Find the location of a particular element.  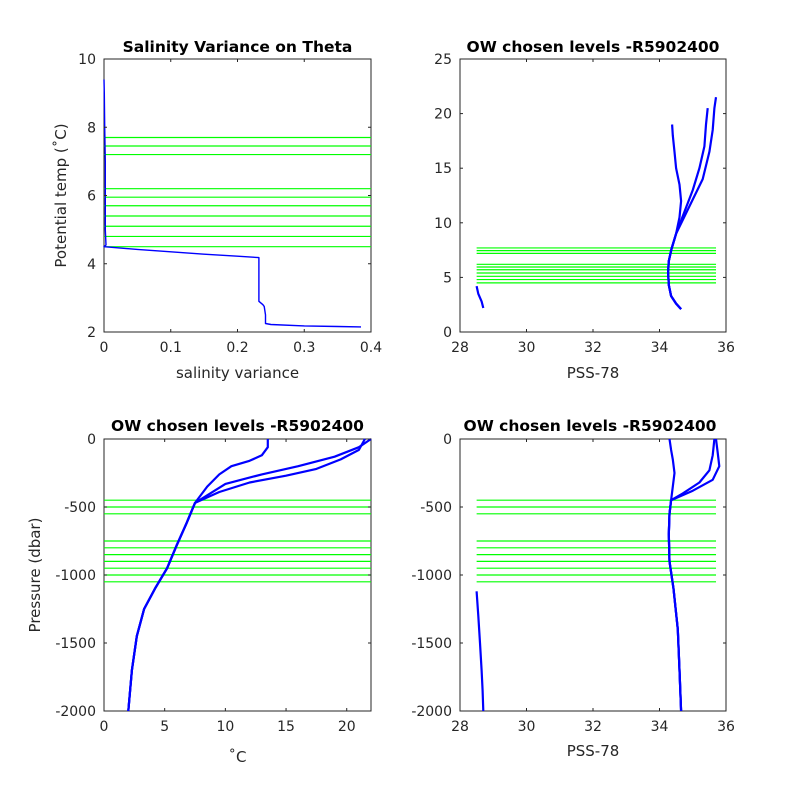

chart-title: Salinity Variance on Theta is located at coordinates (238, 47).